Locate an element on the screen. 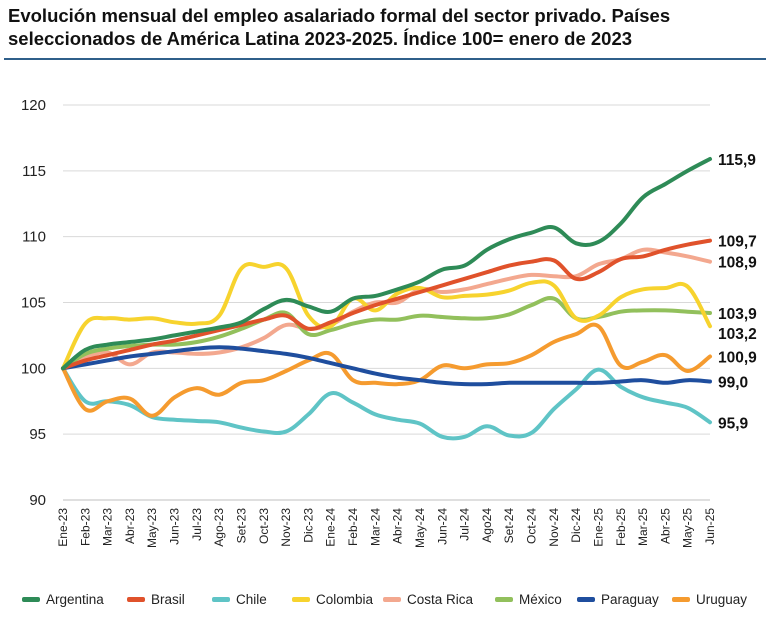 This screenshot has width=770, height=618. x-tick-label: Ago-23 is located at coordinates (219, 527).